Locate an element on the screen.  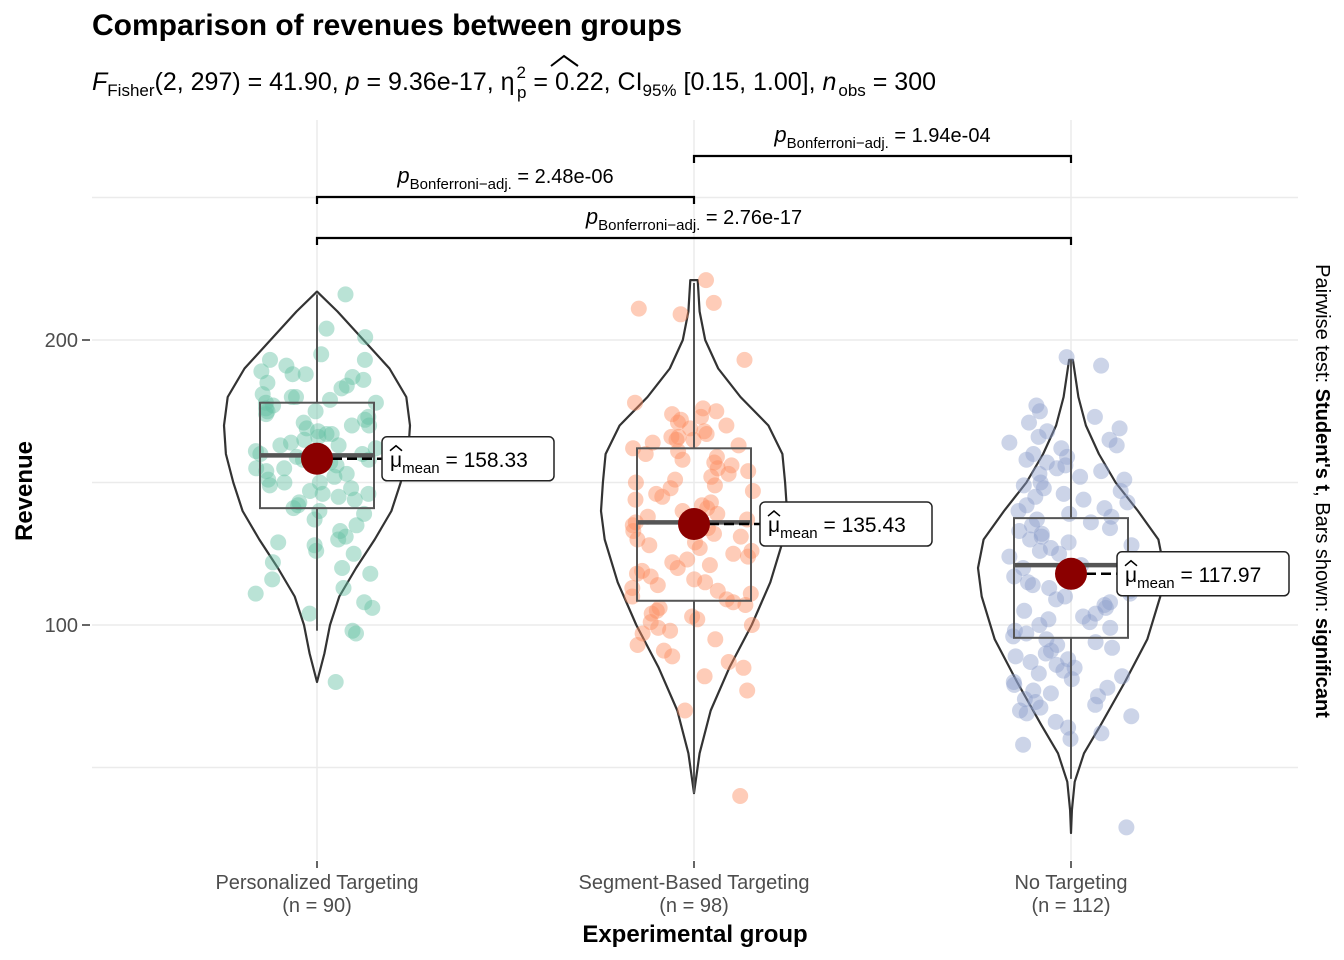
n-symbol: n is located at coordinates (829, 82).